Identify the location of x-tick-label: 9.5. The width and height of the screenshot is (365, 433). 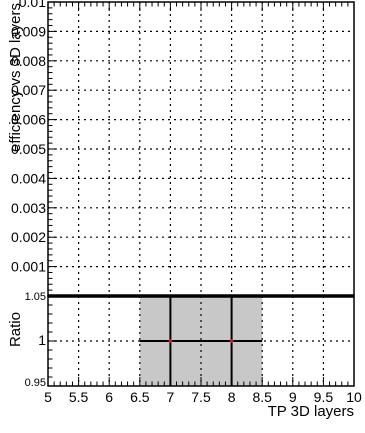
(324, 397).